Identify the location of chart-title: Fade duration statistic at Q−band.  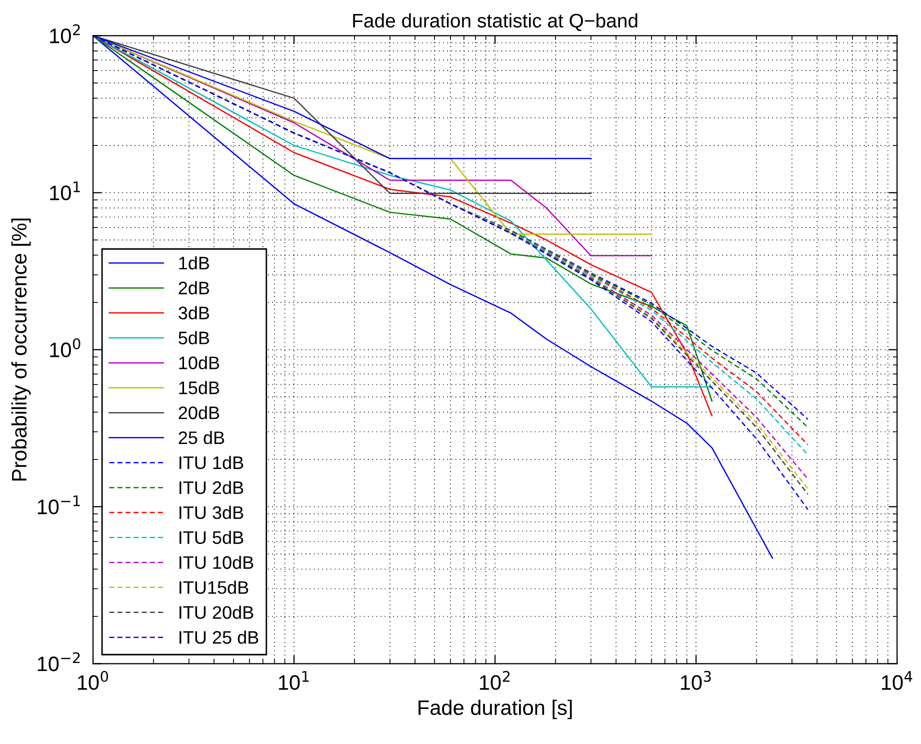
(495, 22).